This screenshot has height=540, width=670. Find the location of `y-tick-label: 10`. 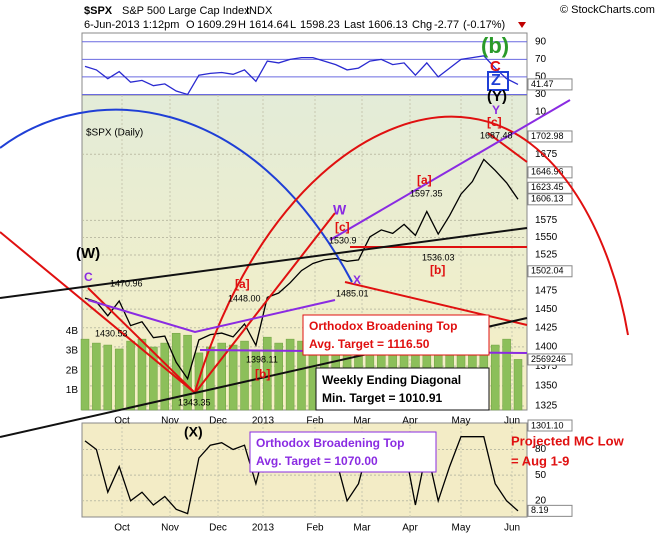

y-tick-label: 10 is located at coordinates (541, 112).